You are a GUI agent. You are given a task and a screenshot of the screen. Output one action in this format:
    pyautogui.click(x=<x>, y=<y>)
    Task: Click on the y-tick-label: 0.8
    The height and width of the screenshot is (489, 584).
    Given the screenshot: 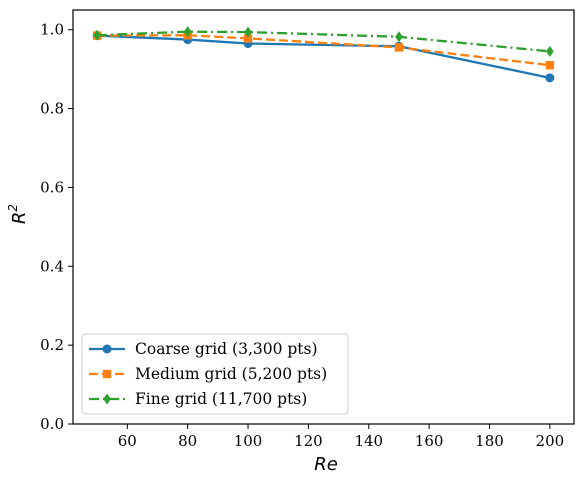 What is the action you would take?
    pyautogui.click(x=52, y=109)
    